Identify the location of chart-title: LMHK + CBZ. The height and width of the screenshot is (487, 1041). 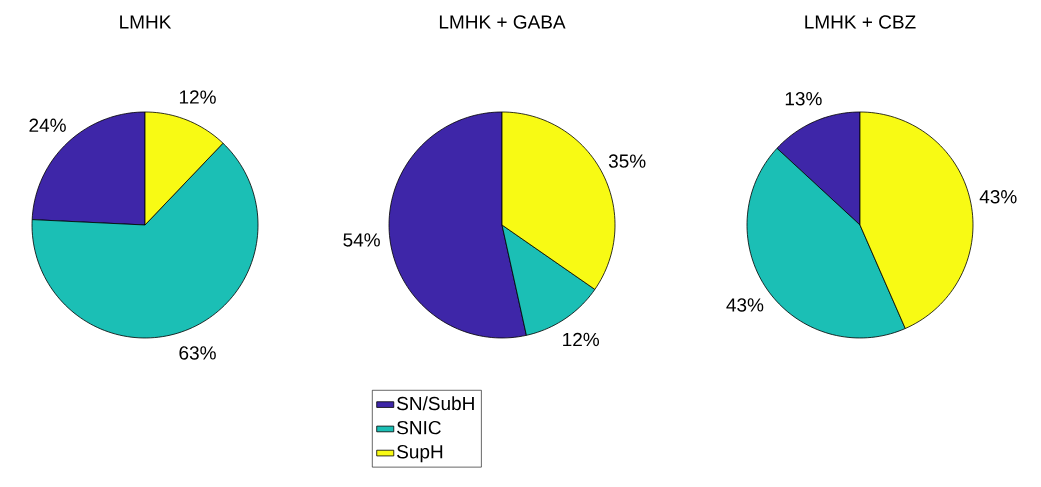
(860, 22).